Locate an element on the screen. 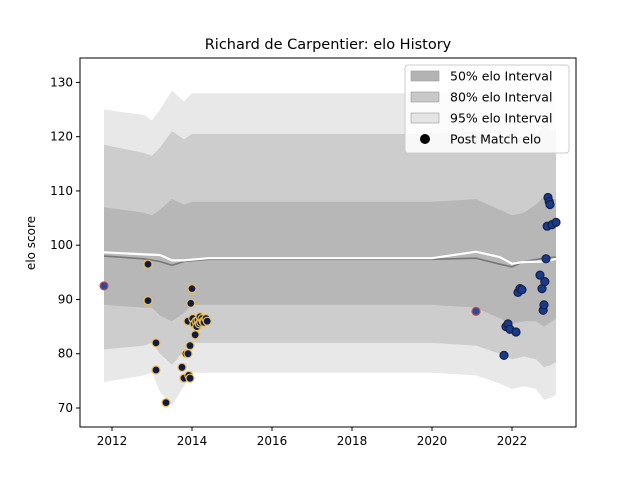 The image size is (640, 480). y-axis-label: elo score is located at coordinates (31, 243).